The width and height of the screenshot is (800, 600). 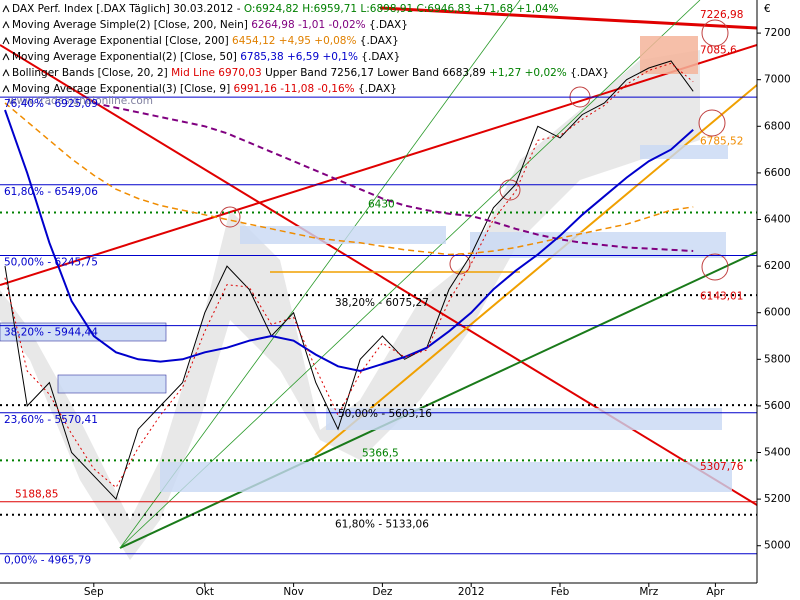 I want to click on legend-text: Upper Band 7256,17 Lower Band 6683,89, so click(x=377, y=73).